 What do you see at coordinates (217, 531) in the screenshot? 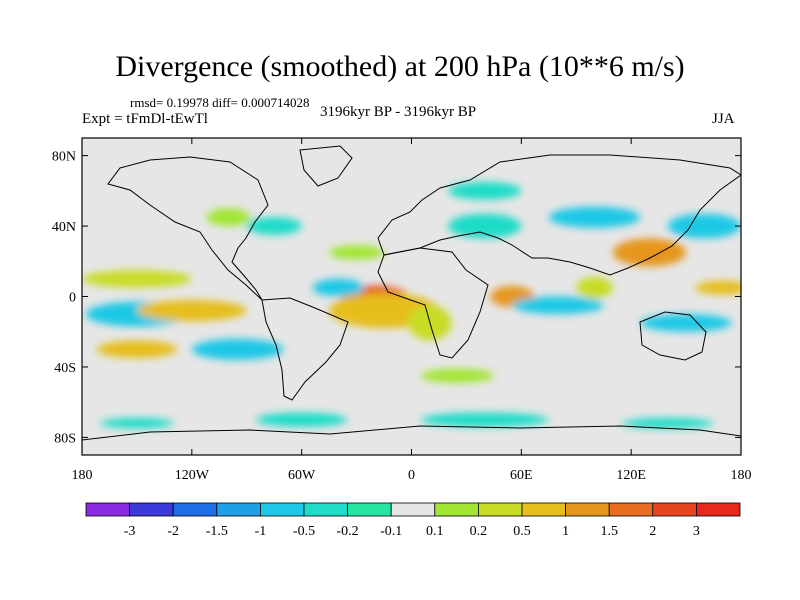
I see `colorbar-label-2: -1.5` at bounding box center [217, 531].